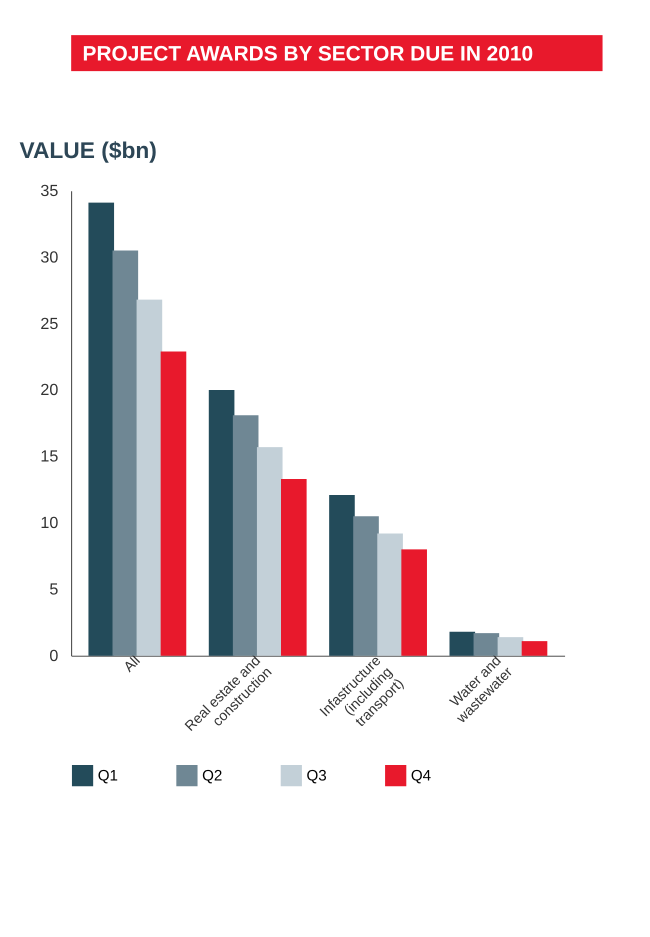  What do you see at coordinates (212, 775) in the screenshot?
I see `legend-label: Q2` at bounding box center [212, 775].